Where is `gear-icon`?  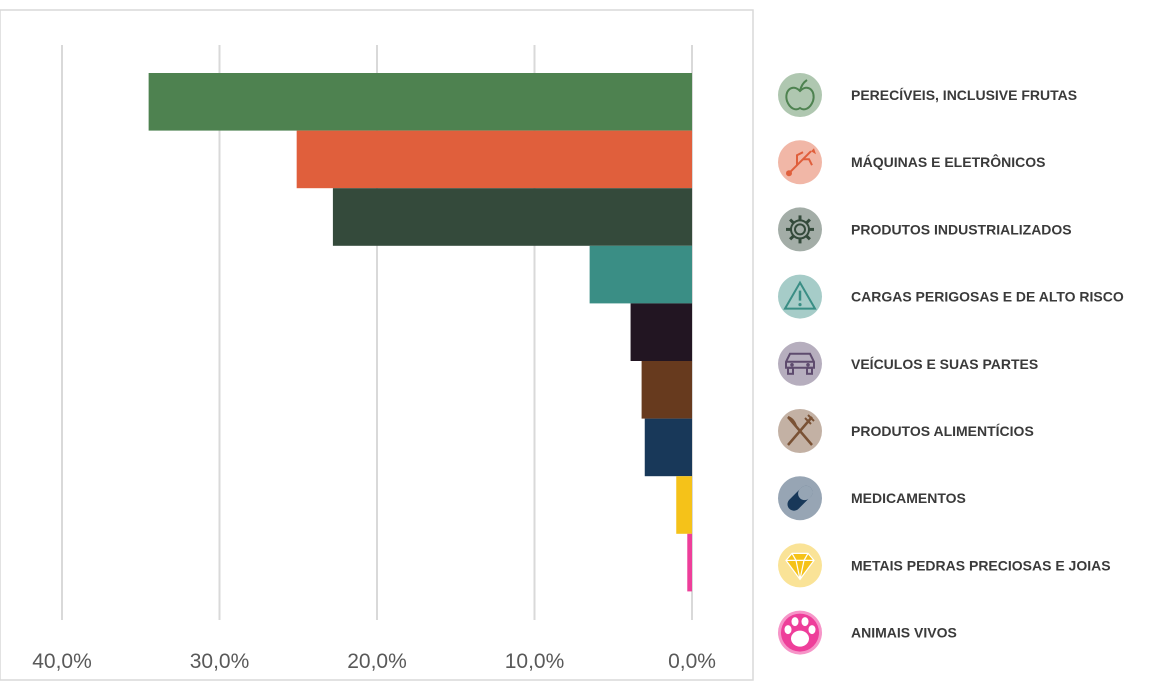 gear-icon is located at coordinates (800, 229).